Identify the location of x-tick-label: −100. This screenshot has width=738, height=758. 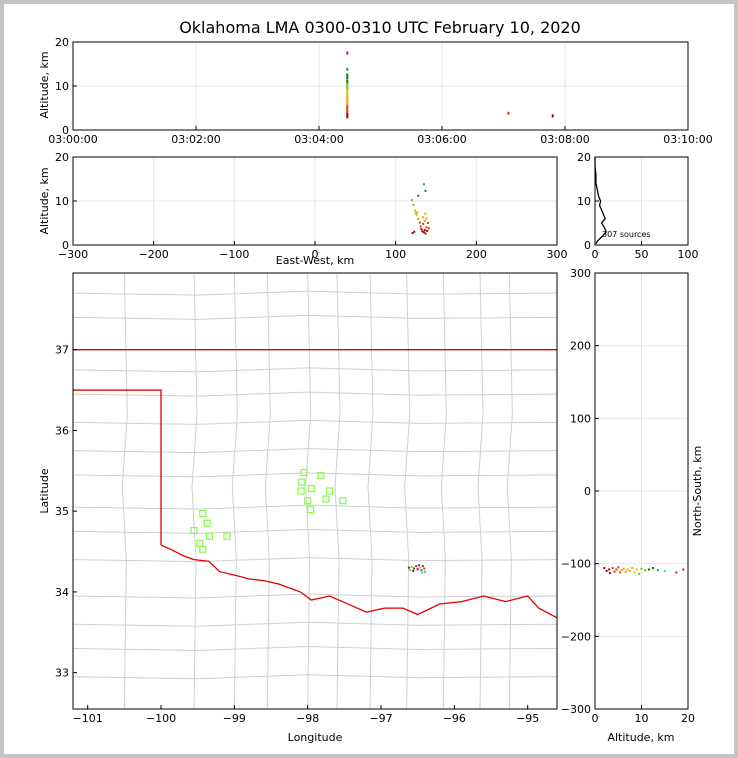
(161, 718).